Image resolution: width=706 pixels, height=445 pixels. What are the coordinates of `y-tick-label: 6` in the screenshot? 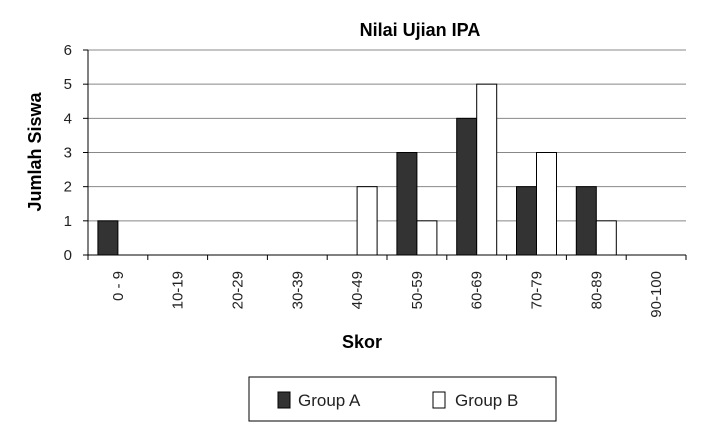 It's located at (68, 50).